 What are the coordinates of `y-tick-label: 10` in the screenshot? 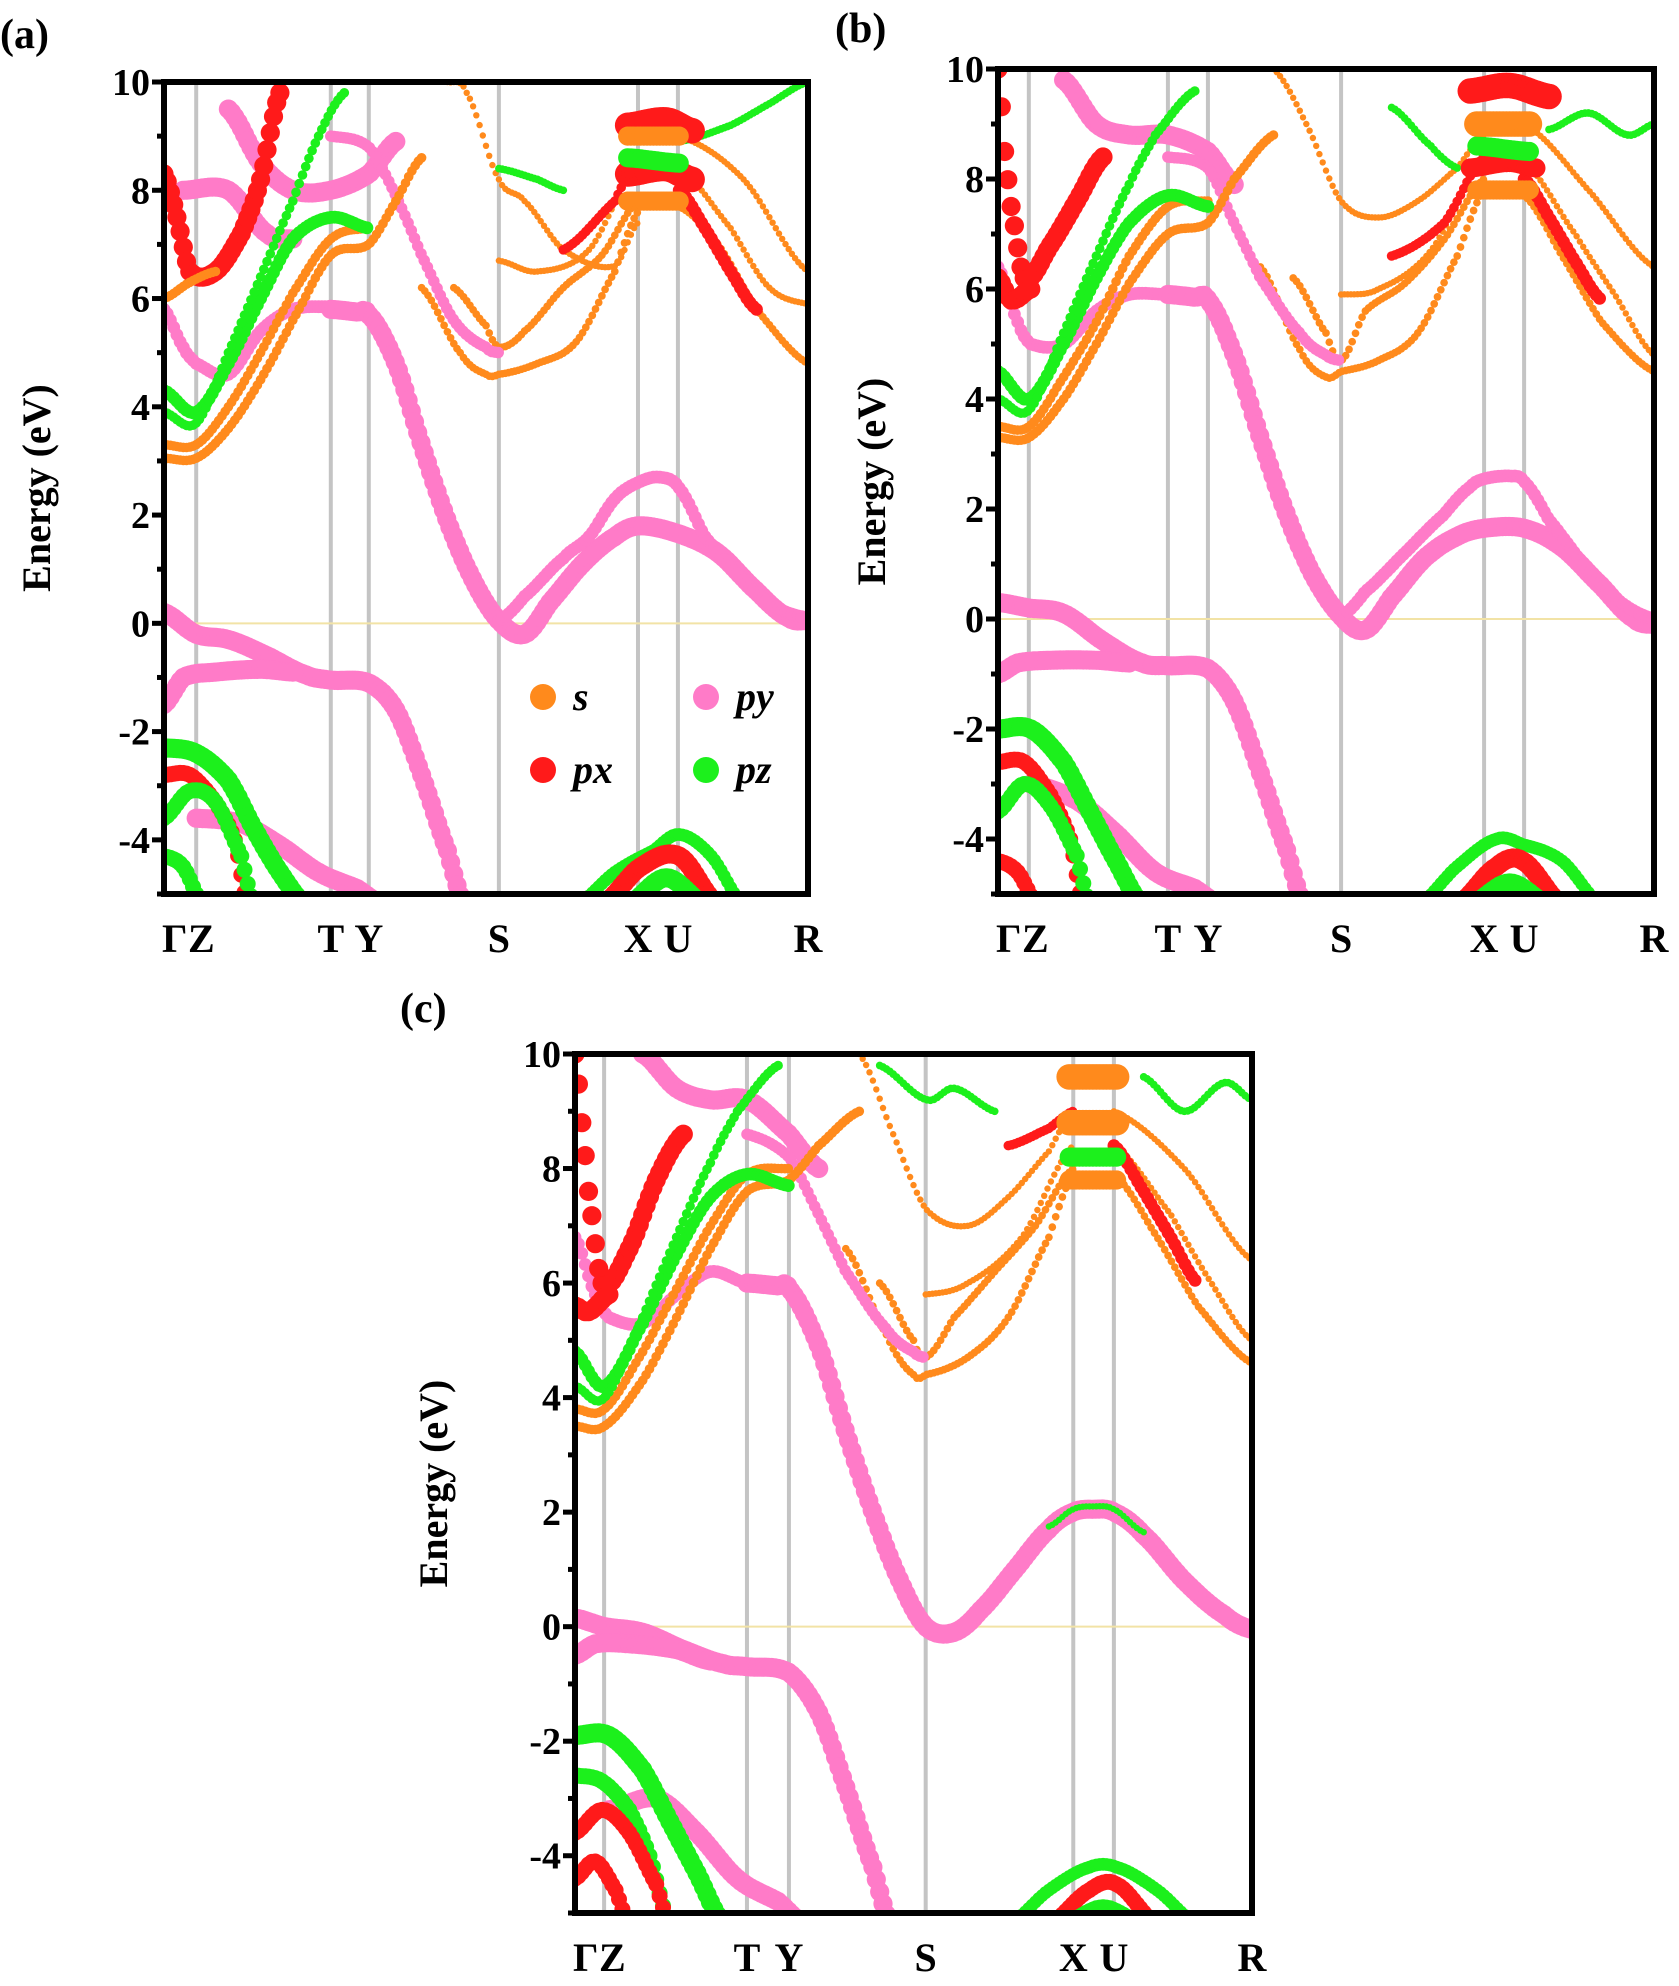 It's located at (131, 83).